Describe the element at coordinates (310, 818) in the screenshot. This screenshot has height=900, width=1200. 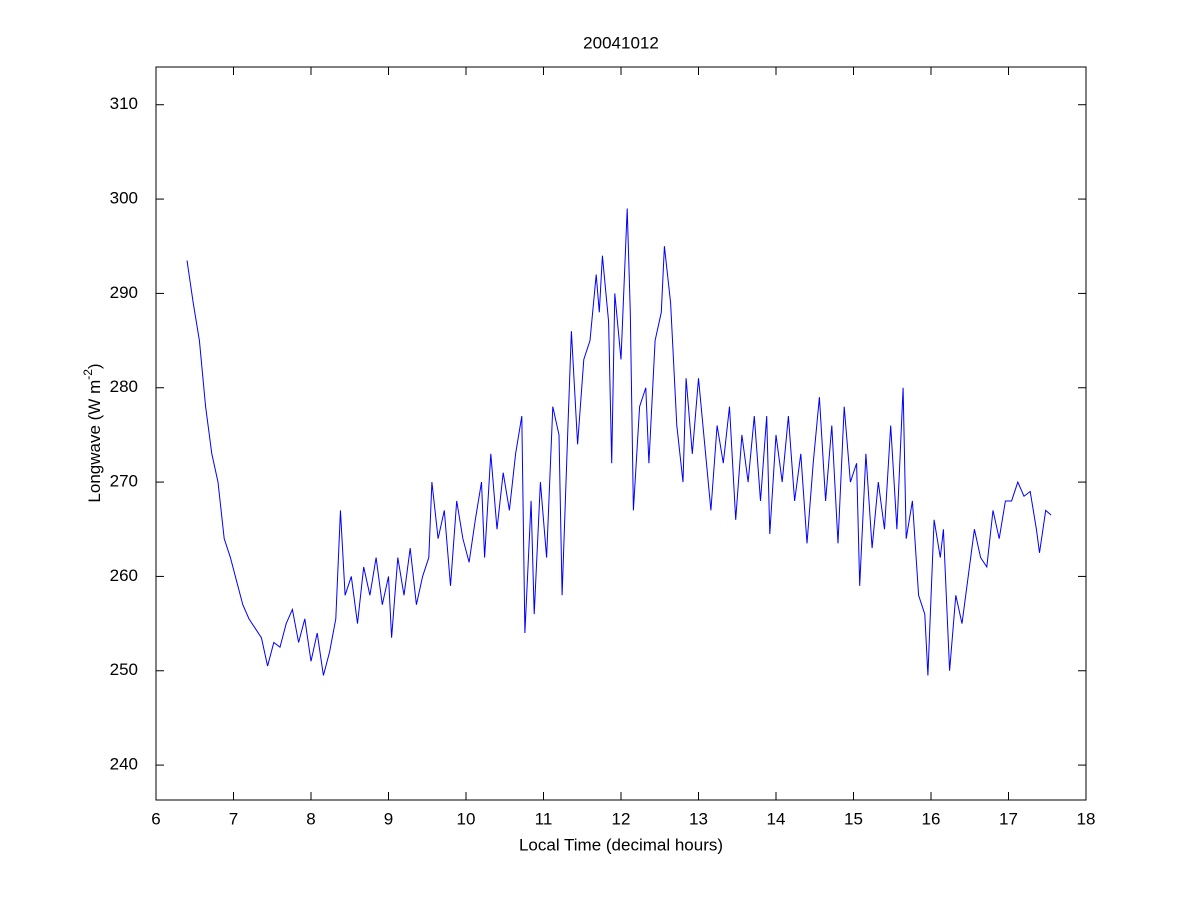
I see `x-tick-label: 8` at that location.